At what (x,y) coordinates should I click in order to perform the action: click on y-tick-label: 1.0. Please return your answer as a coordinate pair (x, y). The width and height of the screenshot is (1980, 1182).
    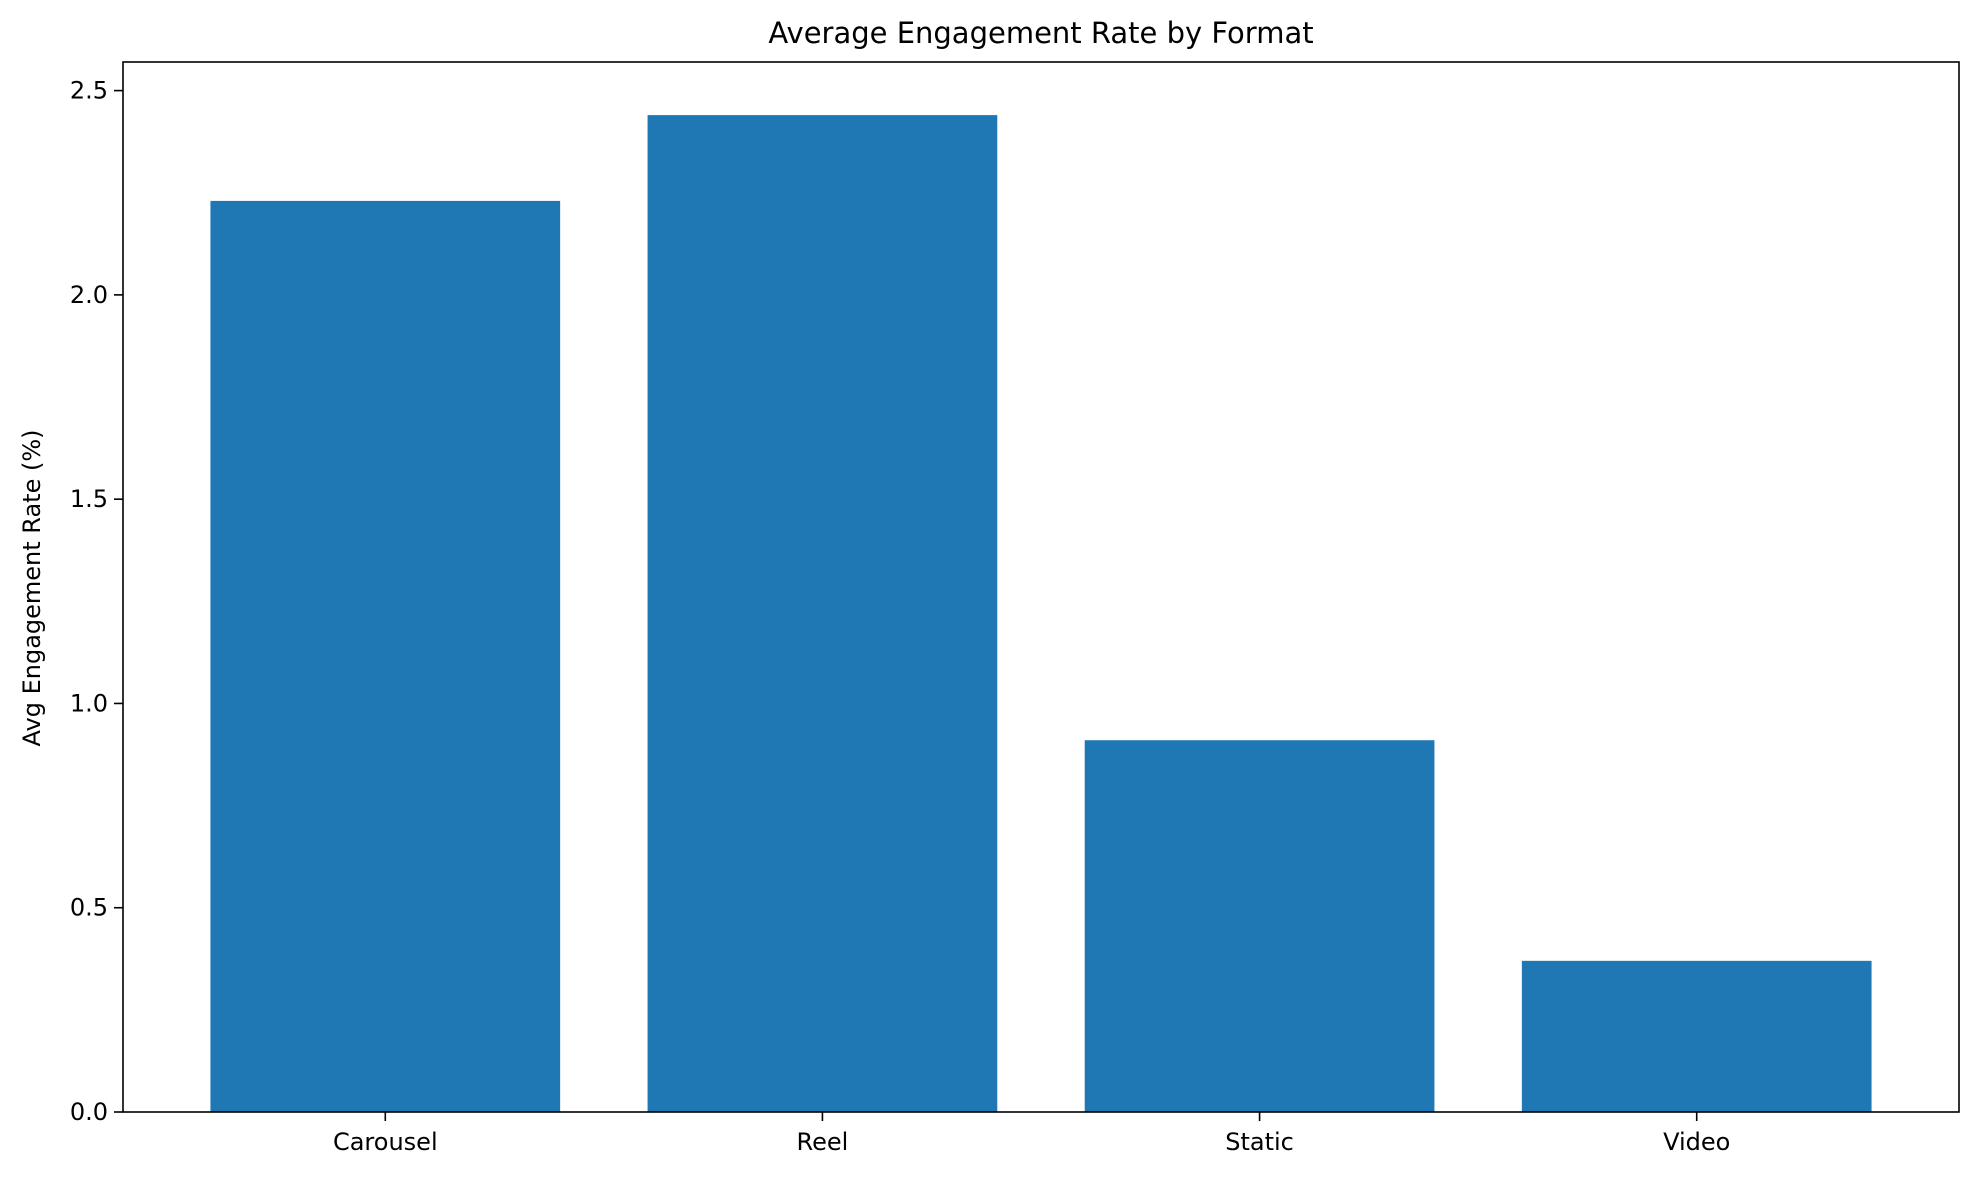
    Looking at the image, I should click on (89, 703).